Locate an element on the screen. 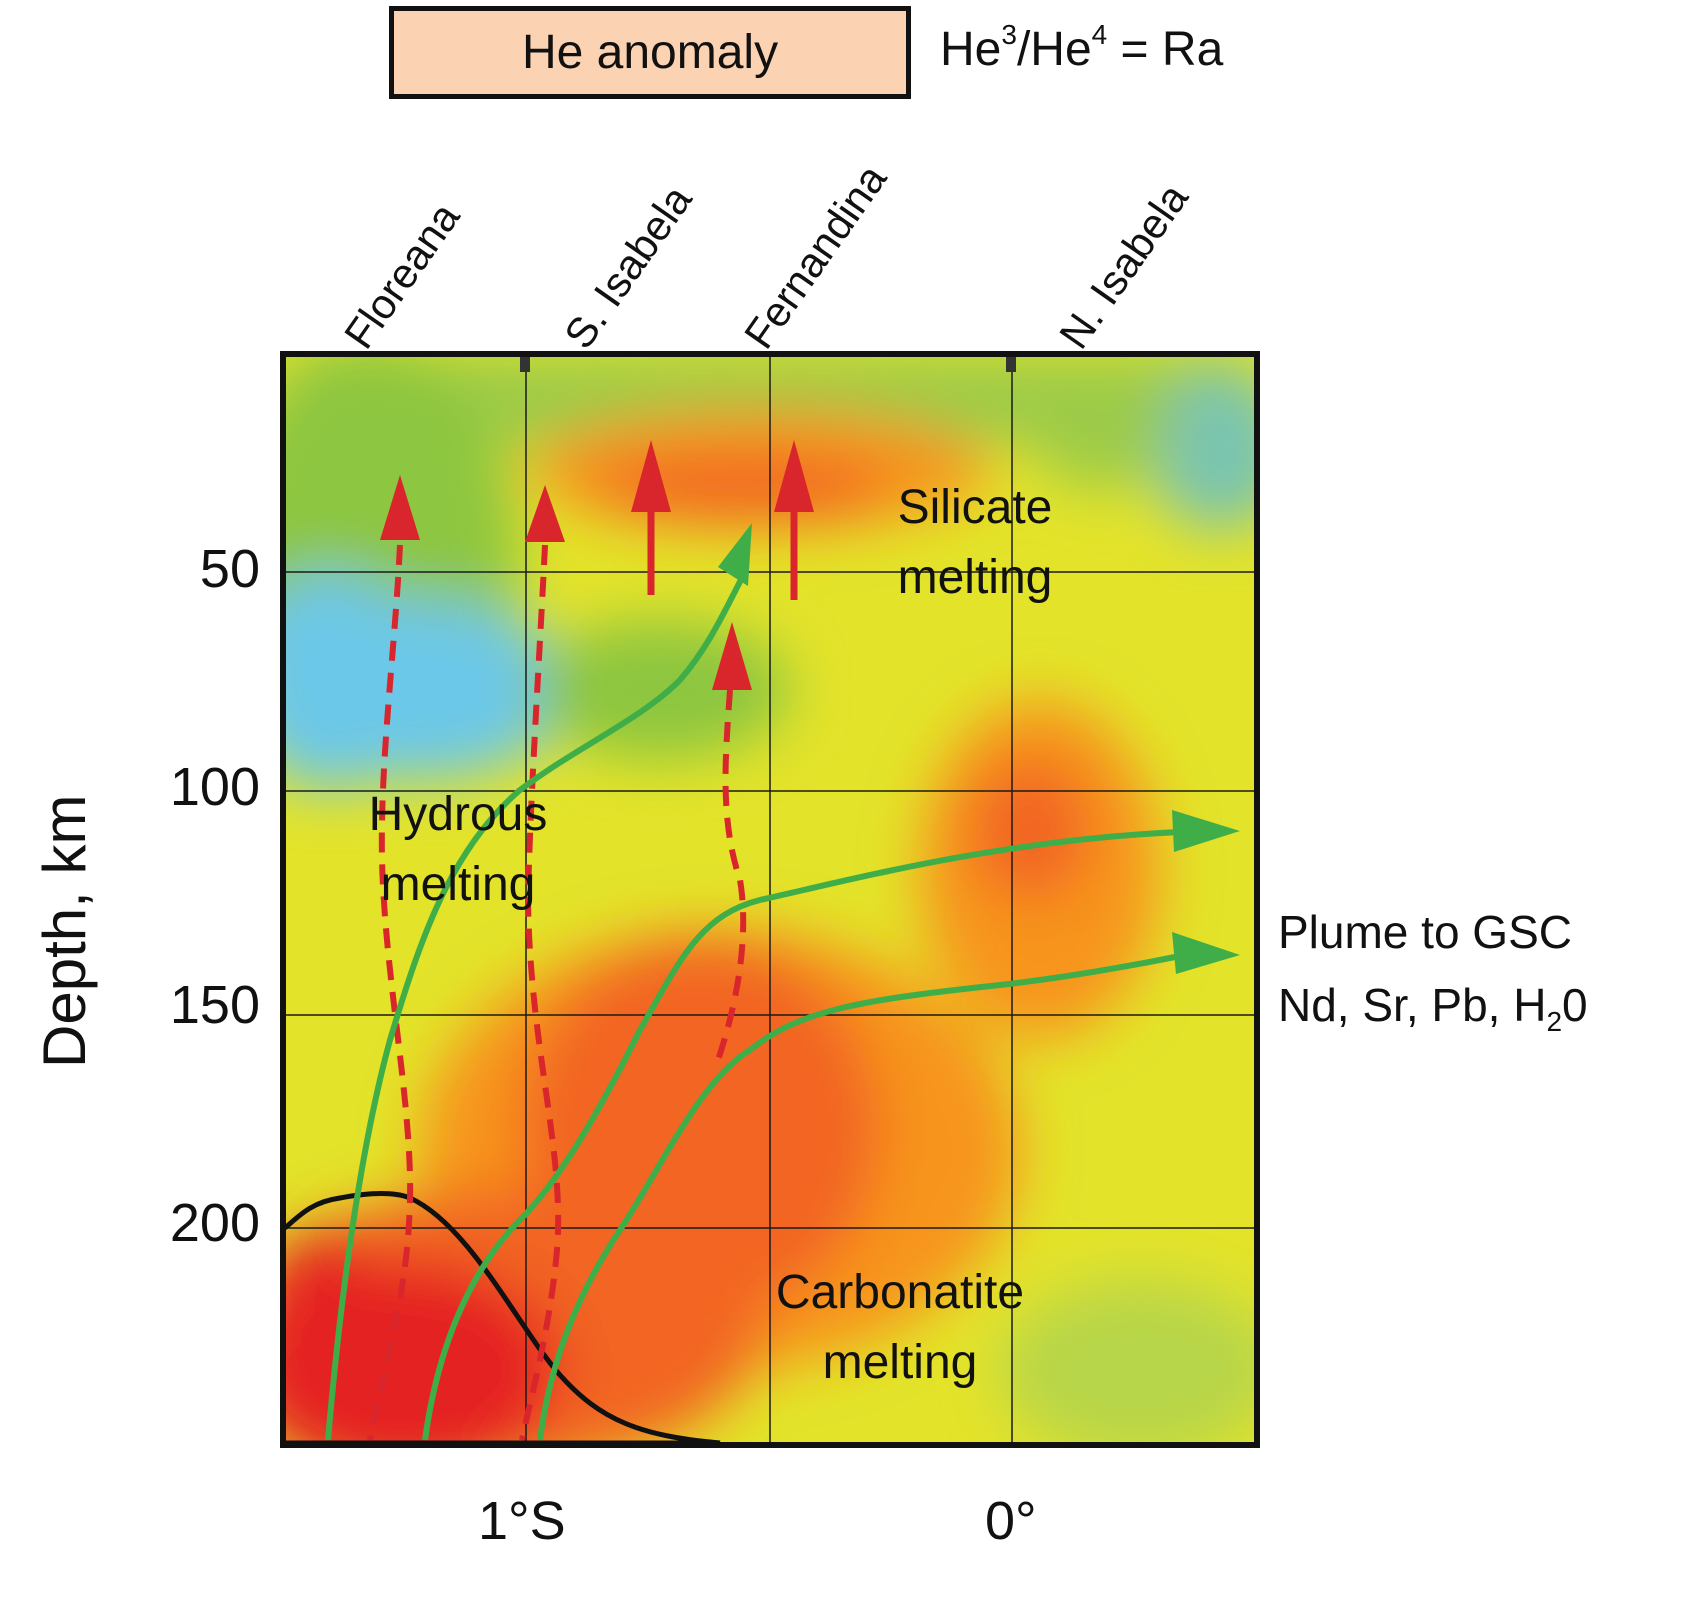 Image resolution: width=1683 pixels, height=1620 pixels. x-tick-1s: 1°S is located at coordinates (522, 1521).